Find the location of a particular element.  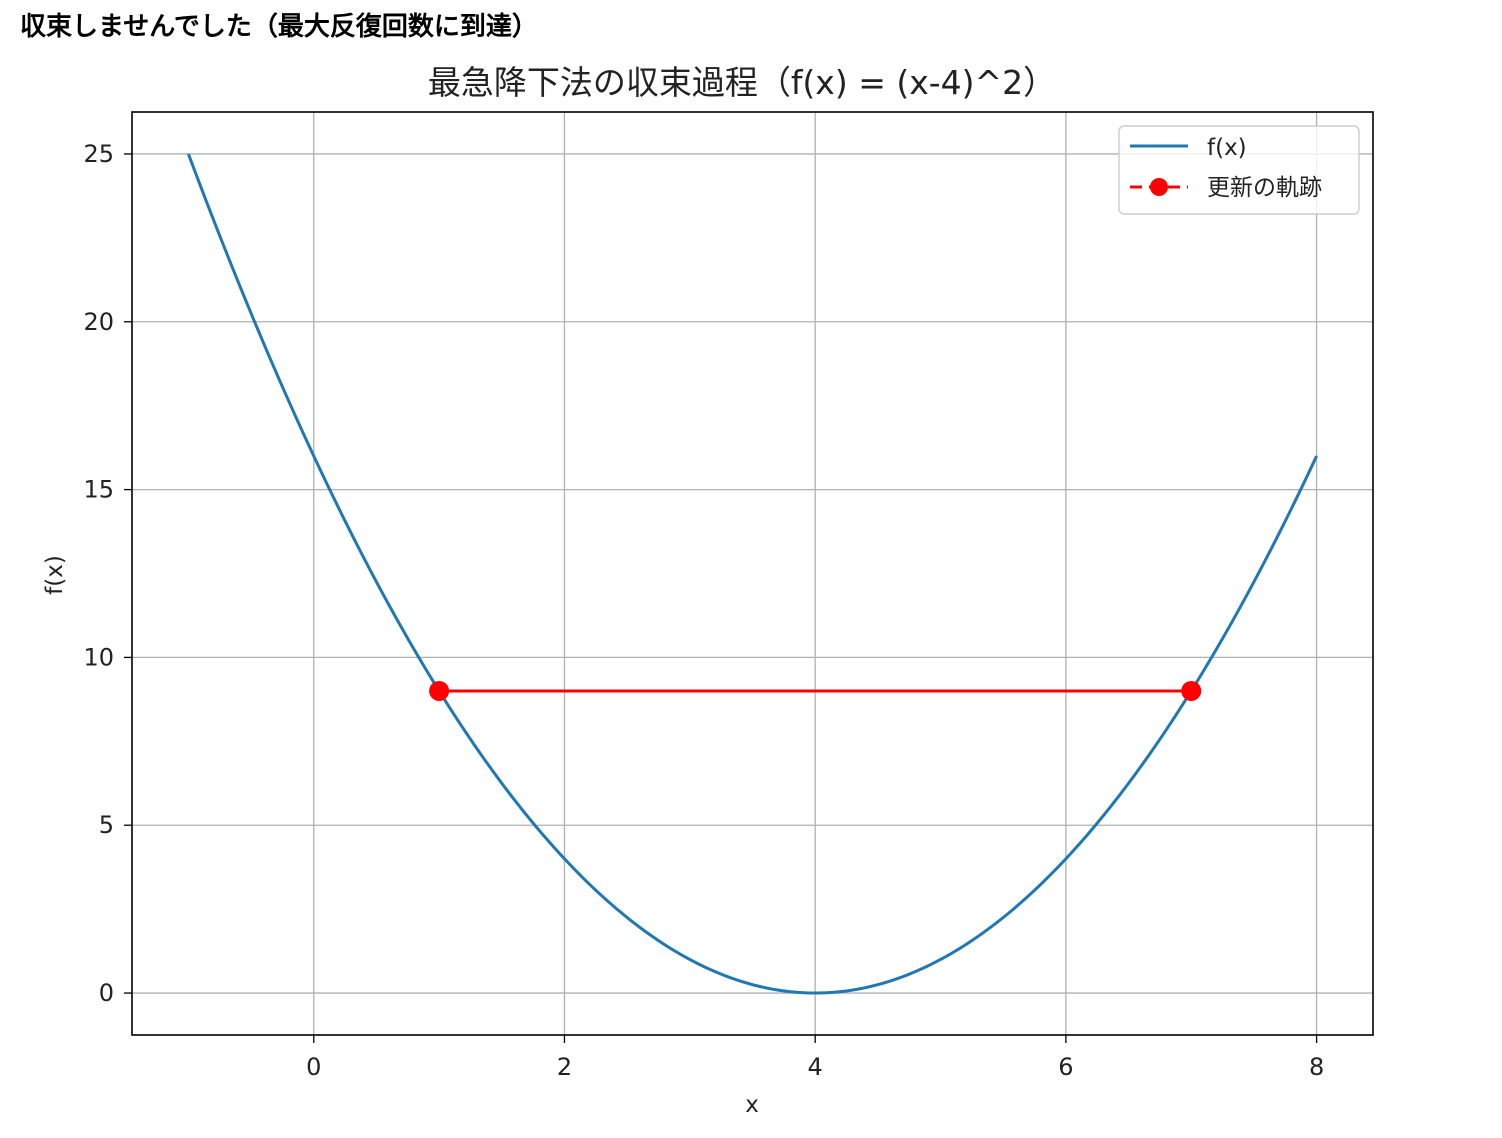

status-message: 収束しませんでした（最大反復回数に到達） is located at coordinates (279, 27).